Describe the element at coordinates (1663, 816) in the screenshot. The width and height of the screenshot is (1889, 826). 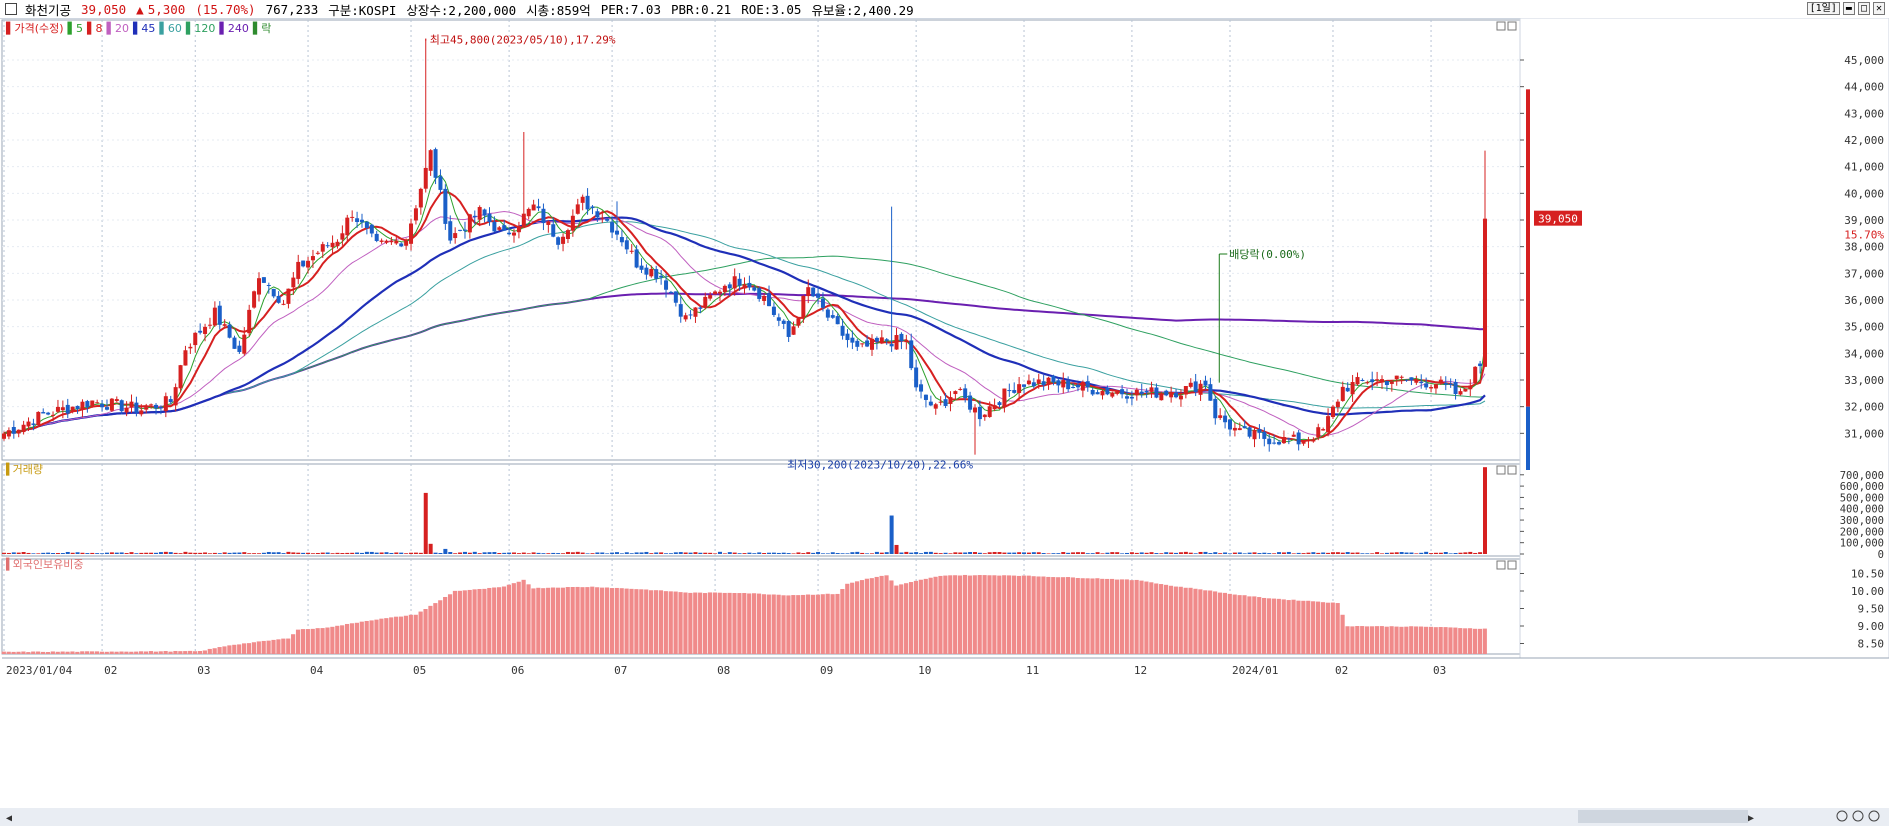
I see `scrollbar-thumb` at that location.